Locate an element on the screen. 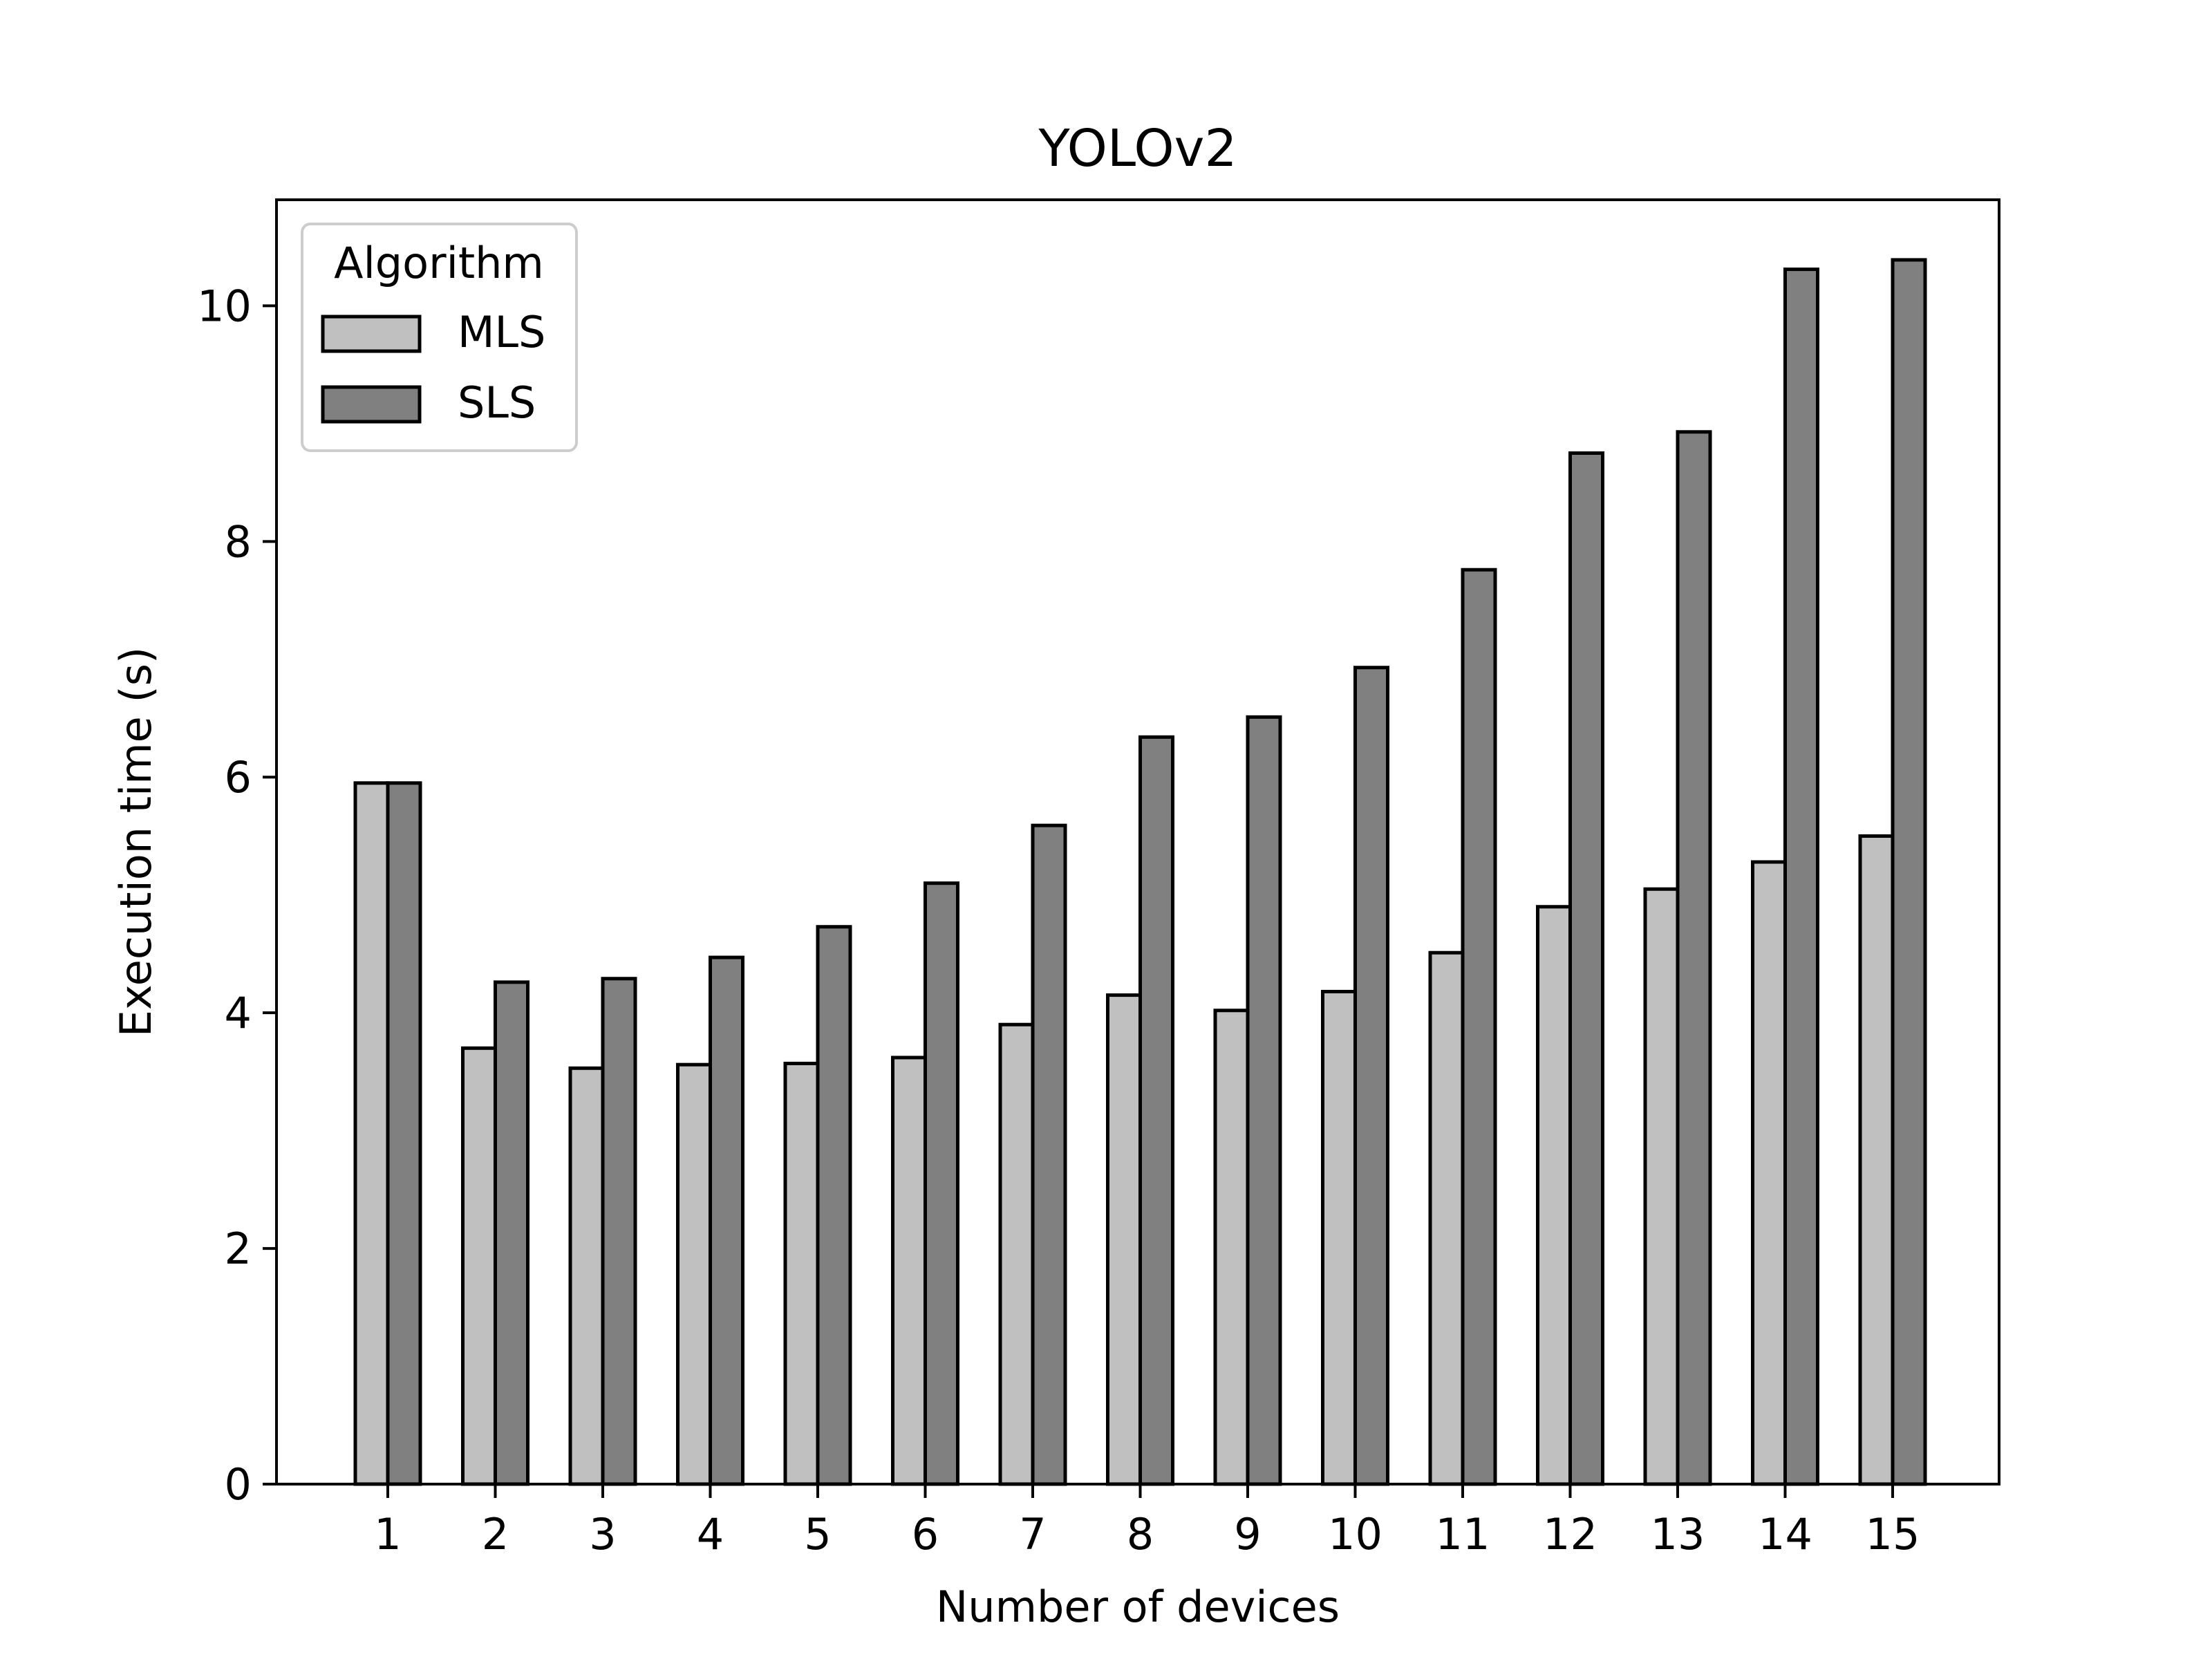 Image resolution: width=2212 pixels, height=1659 pixels. x-tick-label: 15 is located at coordinates (1893, 1534).